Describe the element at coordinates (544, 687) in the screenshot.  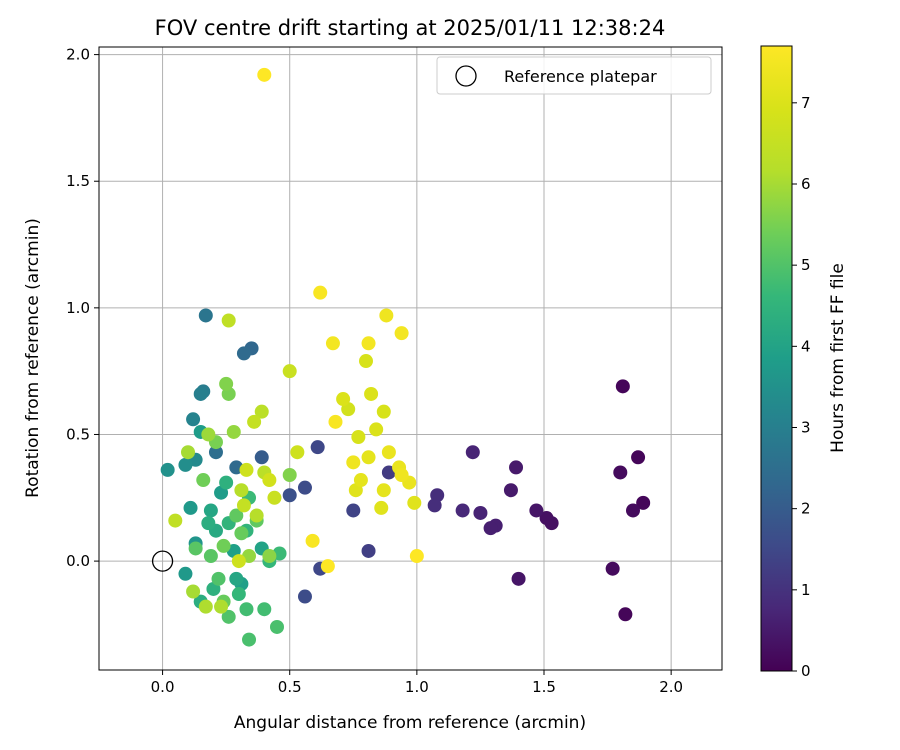
I see `x-tick-label: 1.5` at that location.